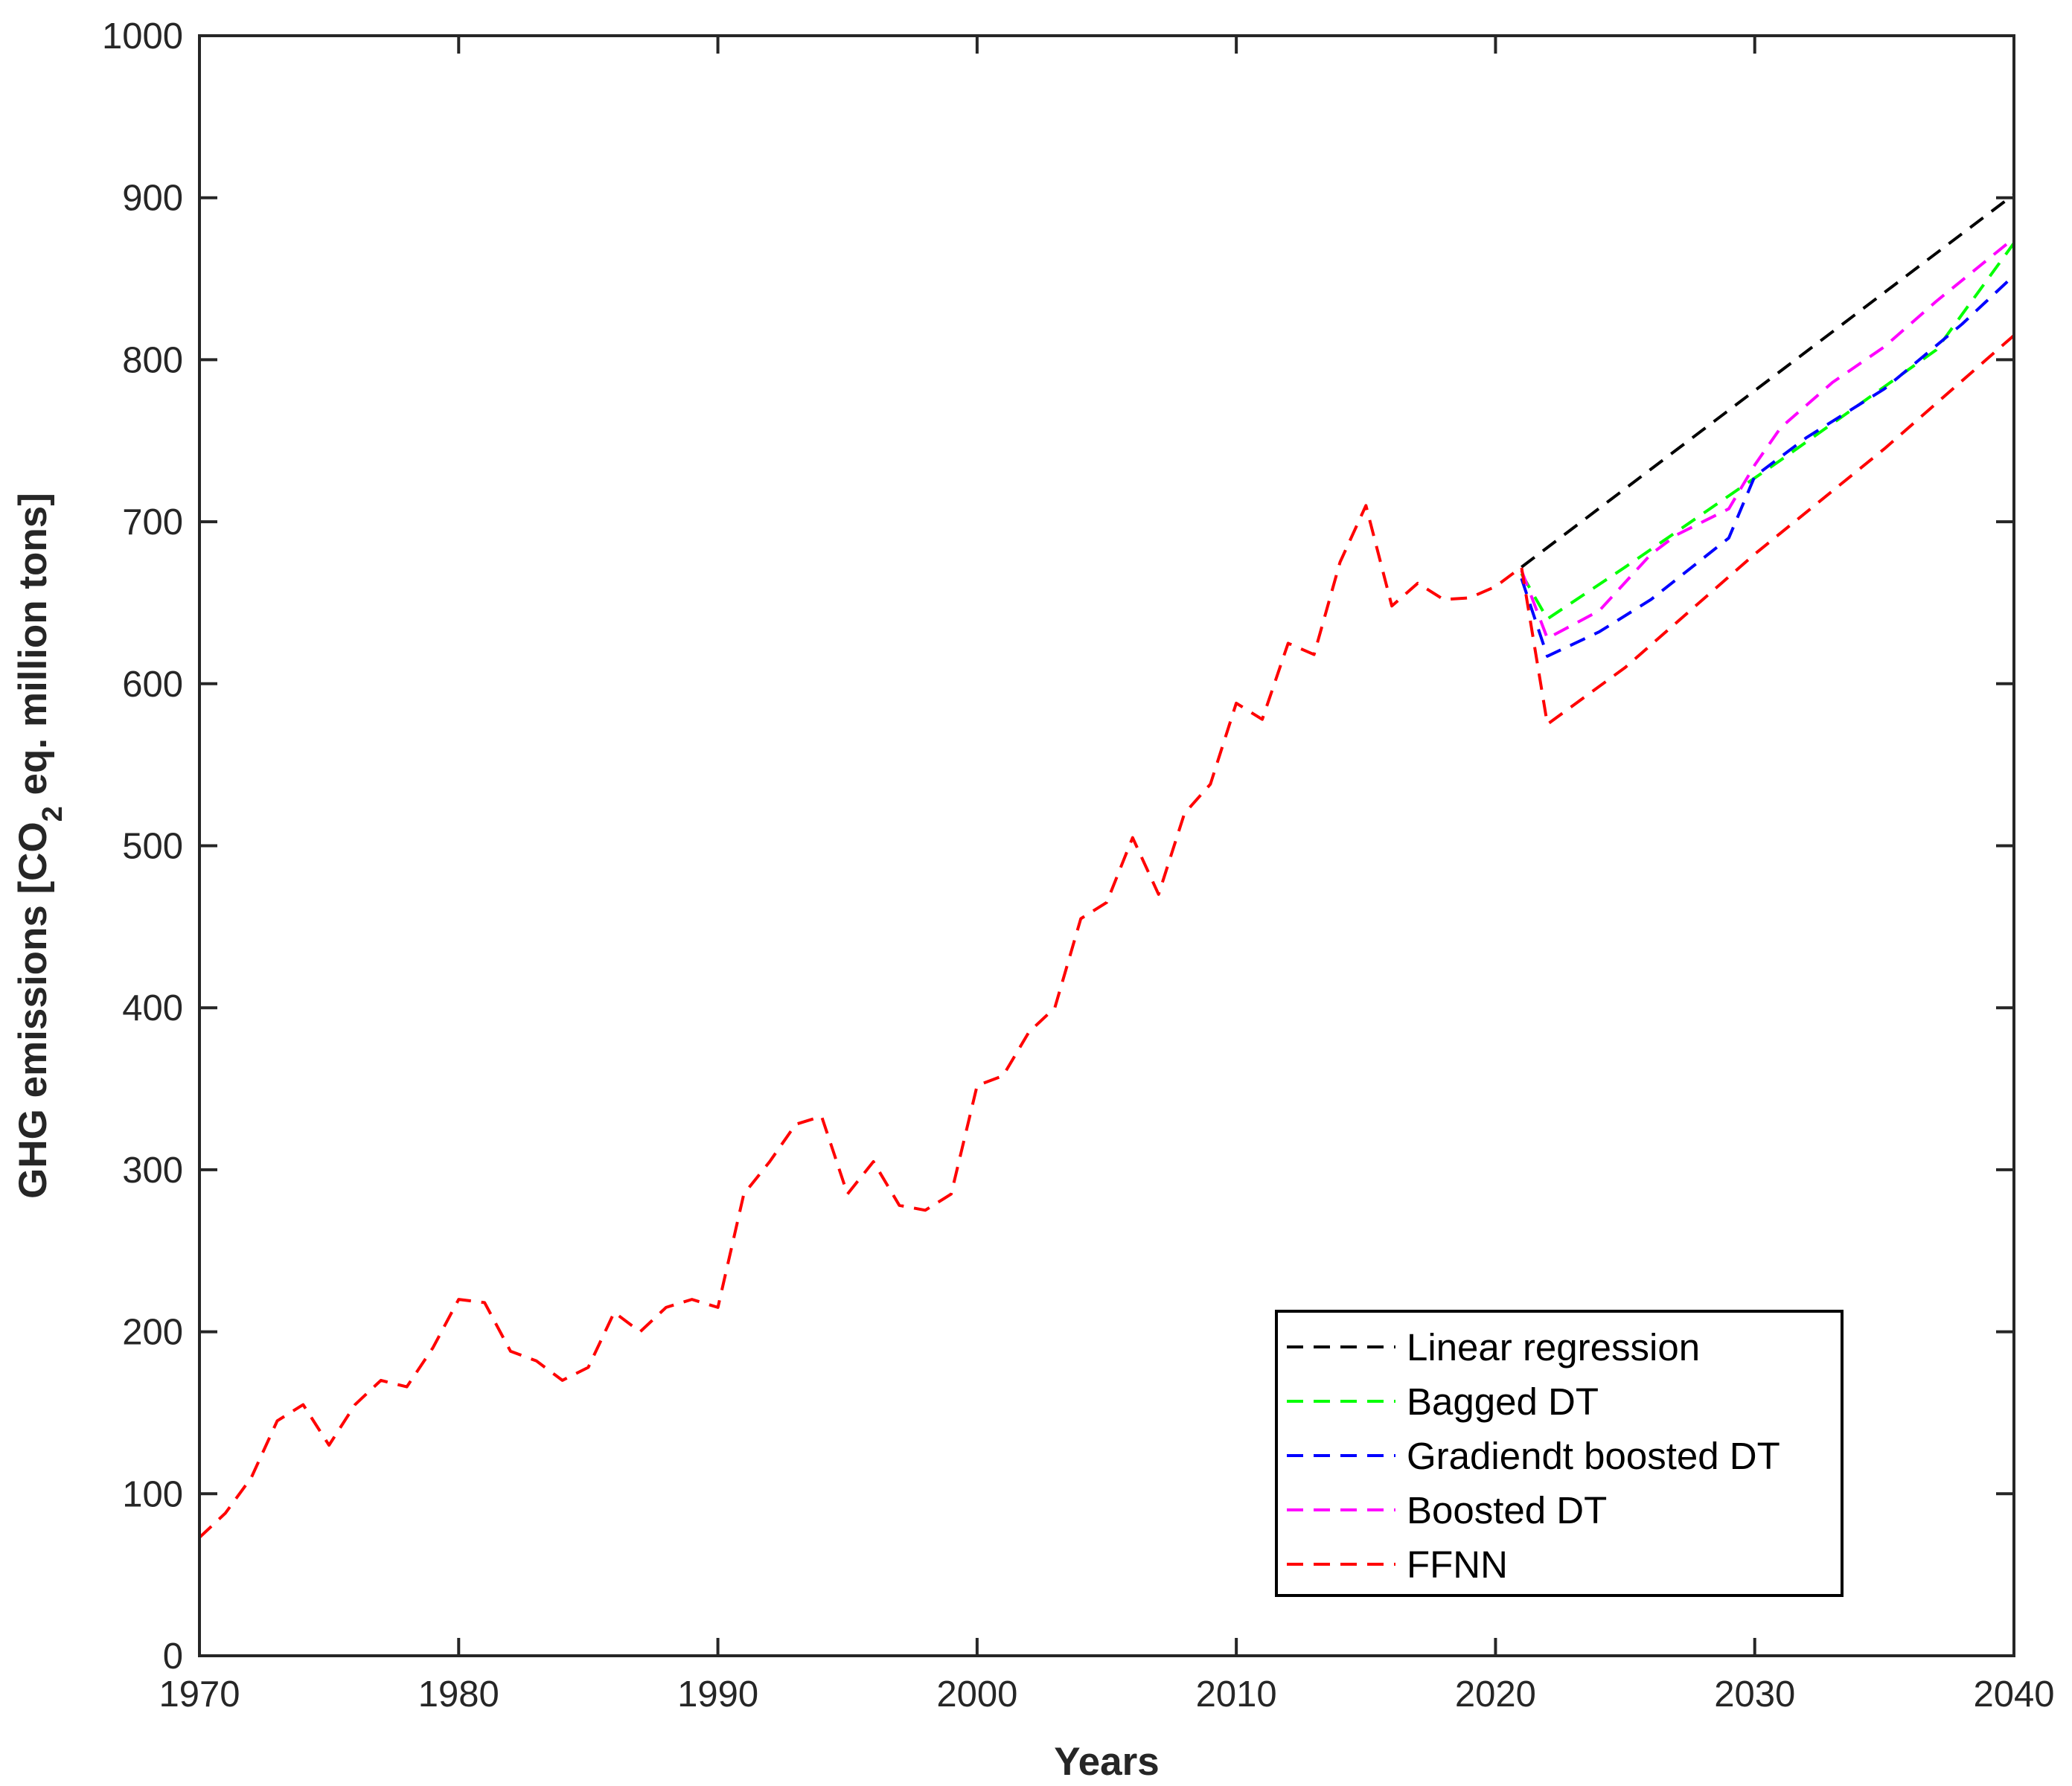  Describe the element at coordinates (1495, 1695) in the screenshot. I see `x-tick-label: 2020` at that location.